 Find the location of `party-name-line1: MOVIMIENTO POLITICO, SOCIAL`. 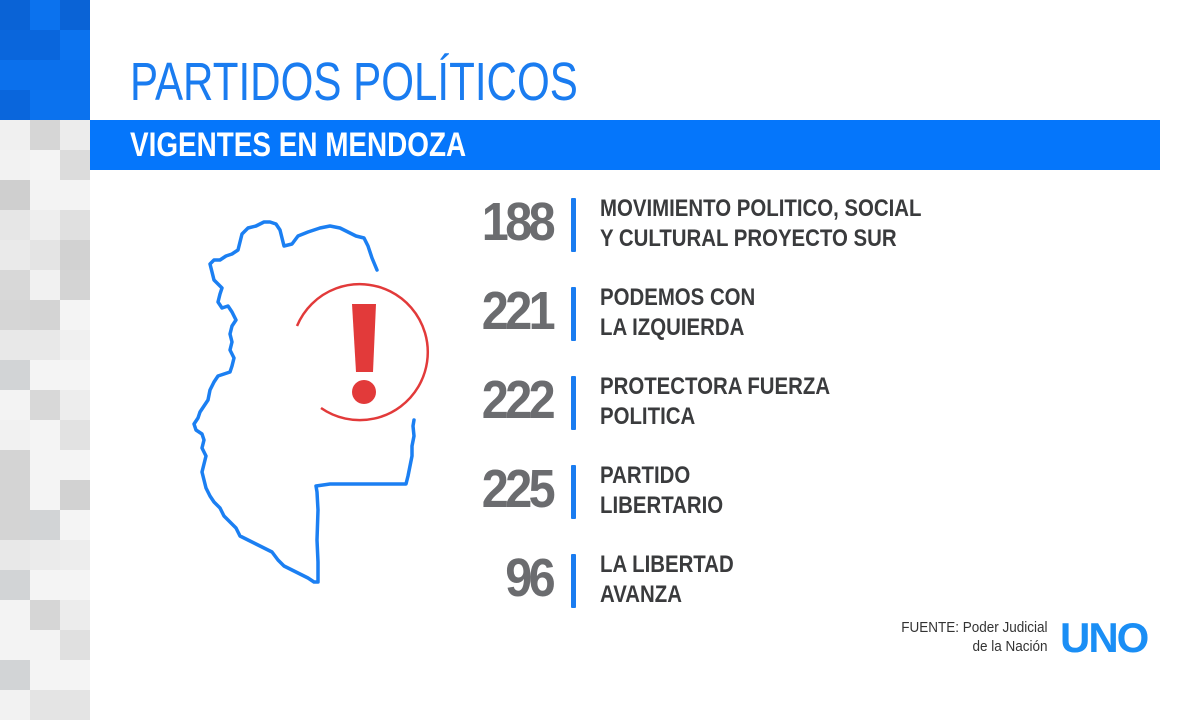

party-name-line1: MOVIMIENTO POLITICO, SOCIAL is located at coordinates (761, 208).